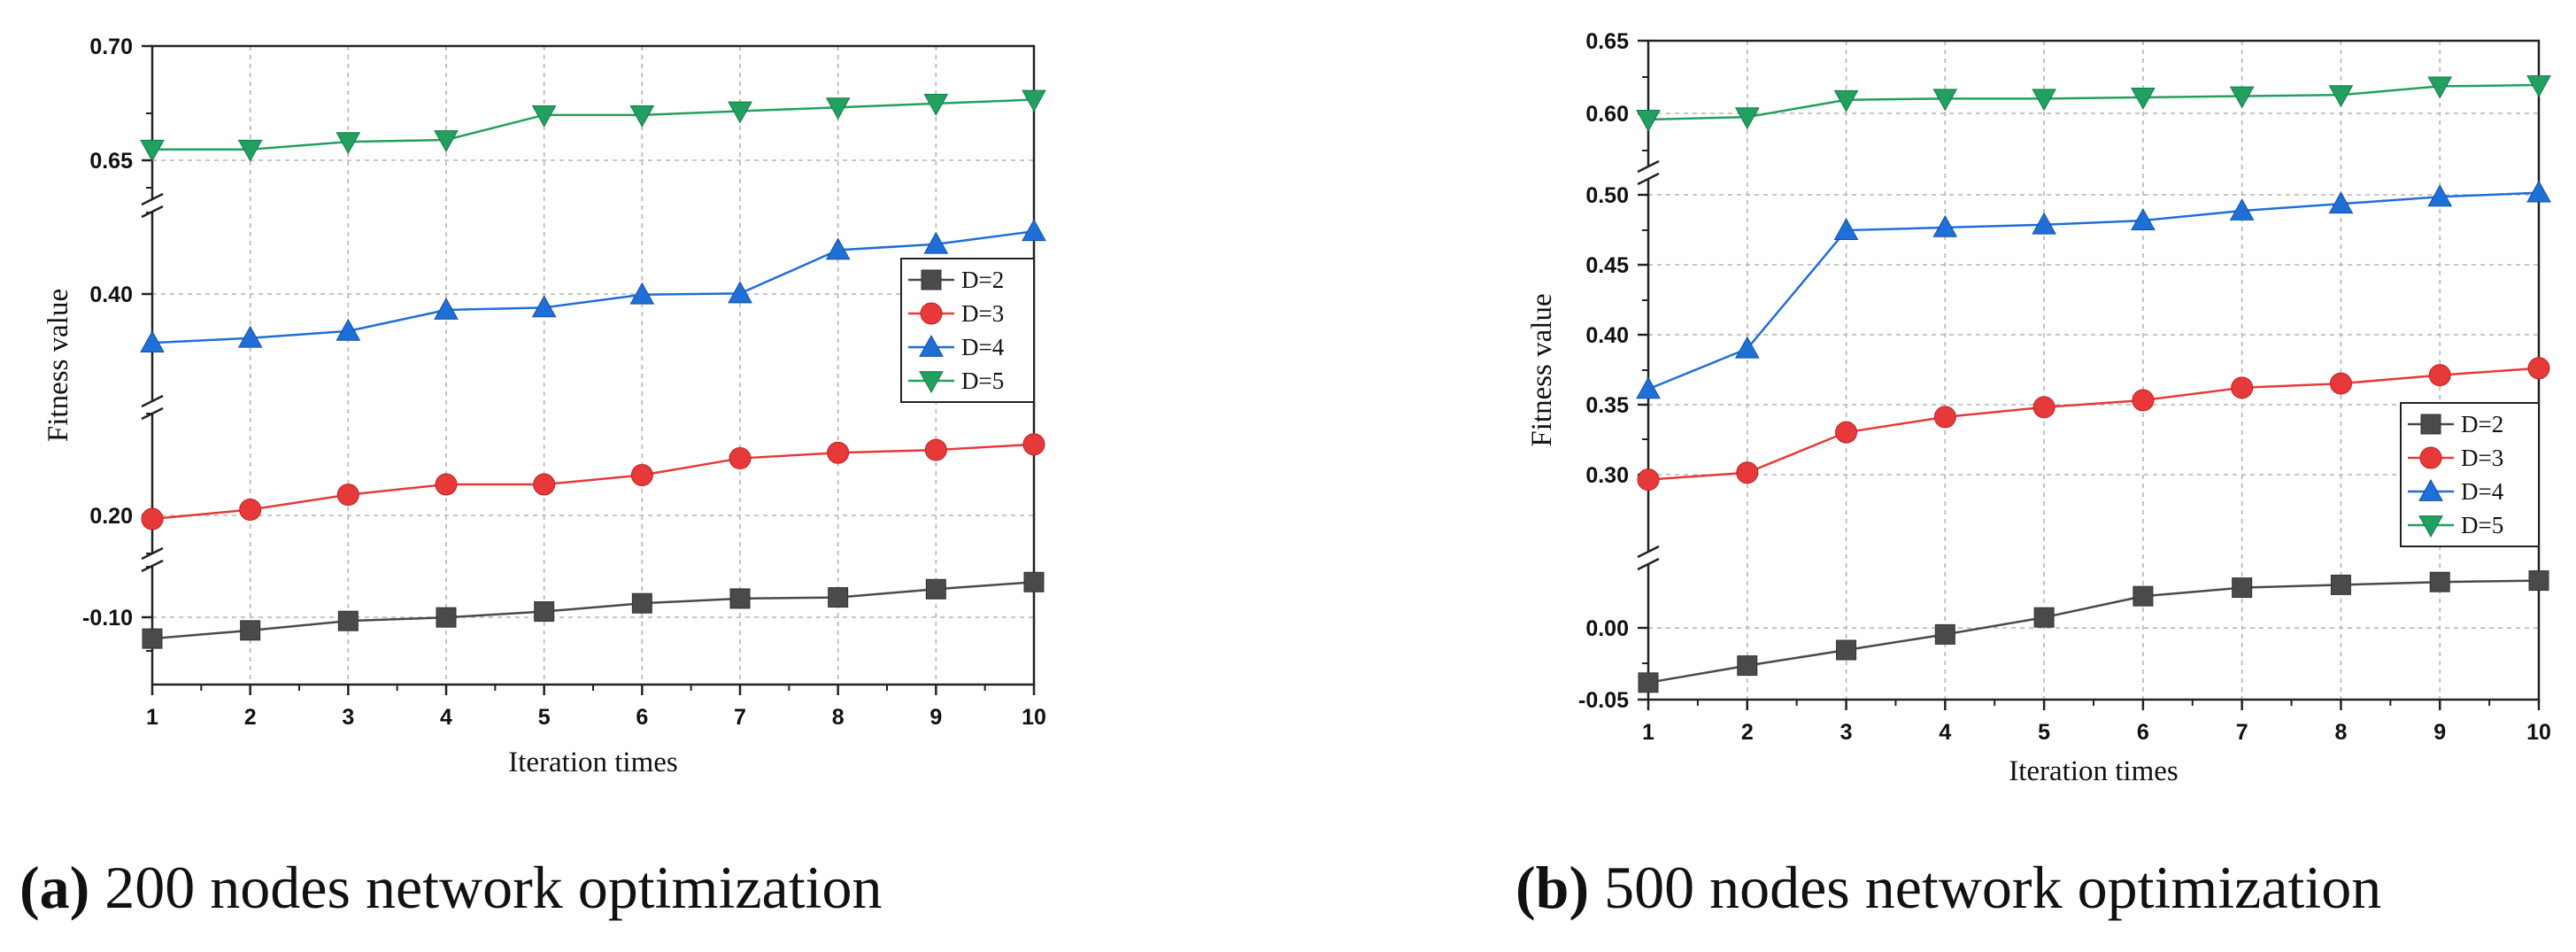  What do you see at coordinates (967, 330) in the screenshot?
I see `chart-a-legend: D=2 D=3 D=4 D=5` at bounding box center [967, 330].